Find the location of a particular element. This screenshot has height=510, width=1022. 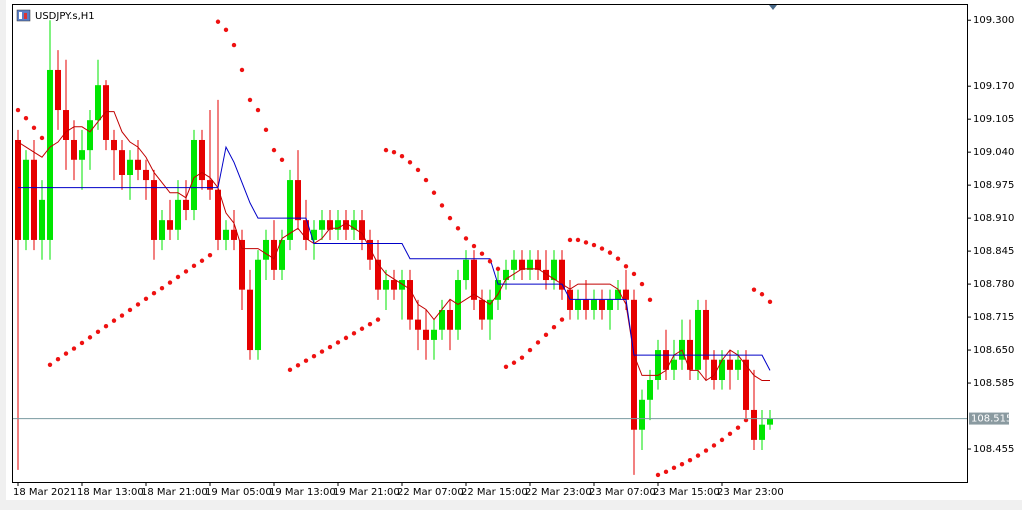

x-tick-label: 19 Mar 21:00 is located at coordinates (366, 492).